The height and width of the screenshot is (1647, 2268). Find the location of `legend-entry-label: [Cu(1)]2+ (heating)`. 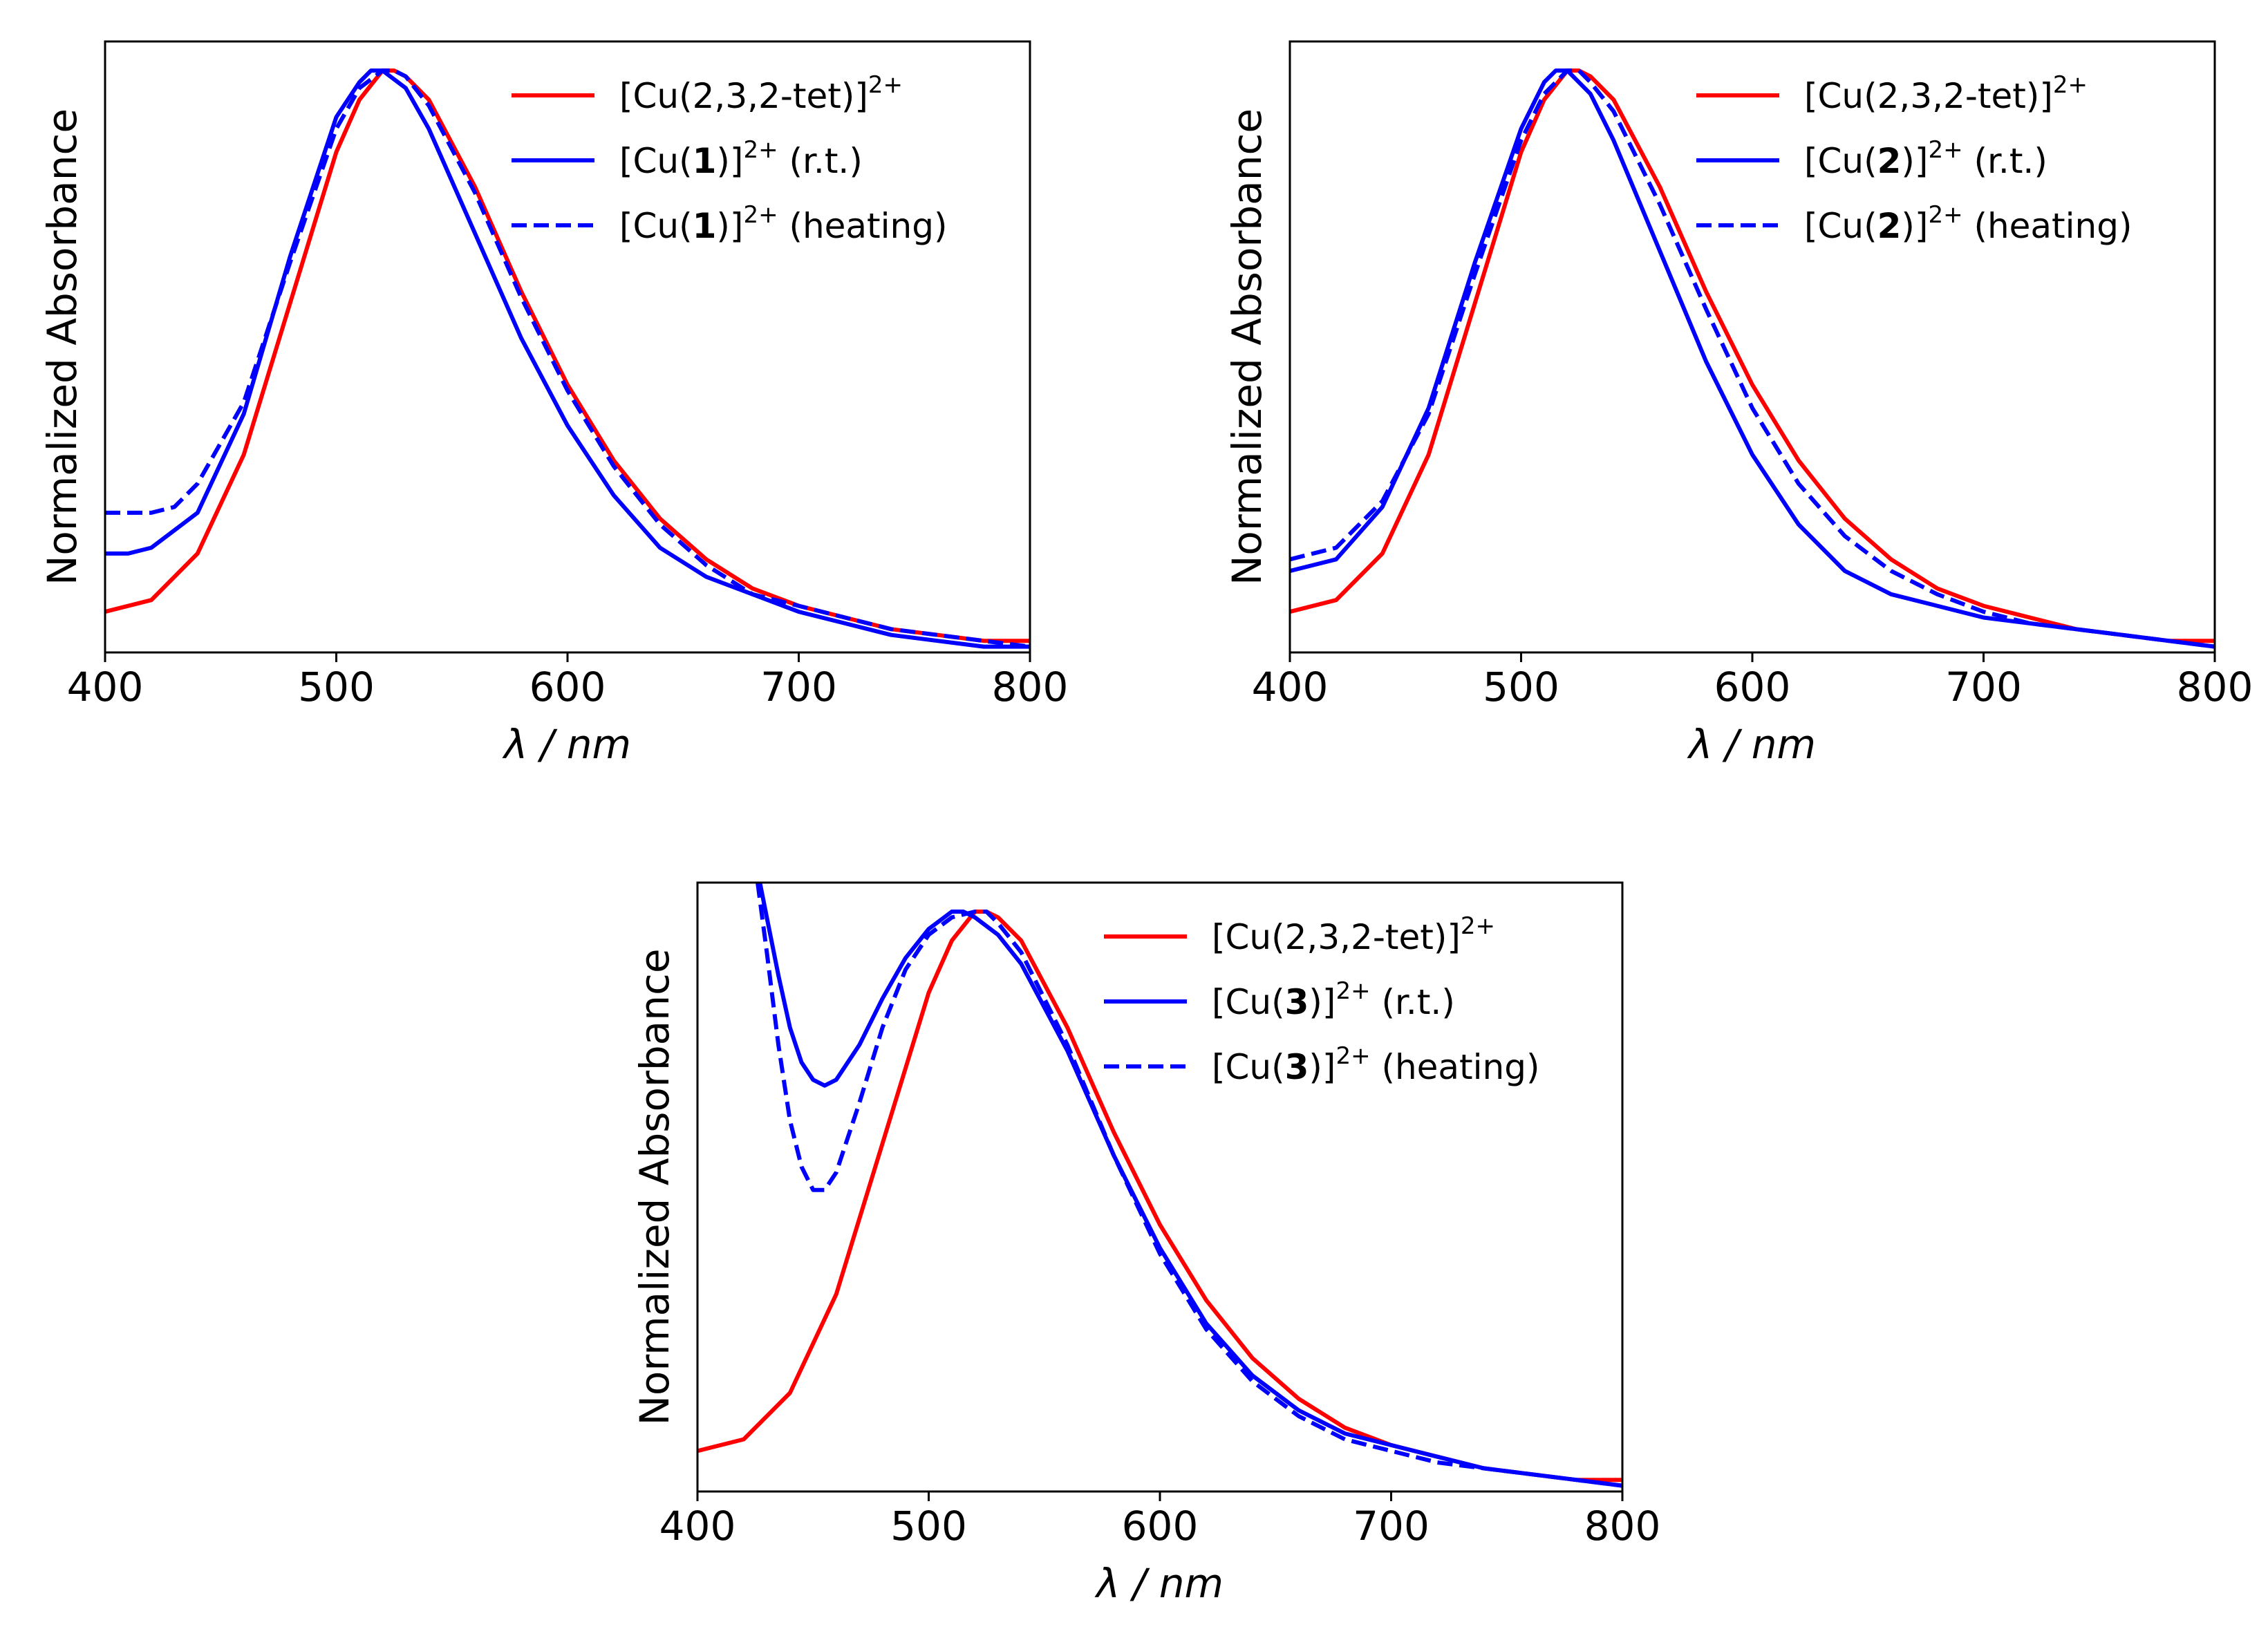

legend-entry-label: [Cu(1)]2+ (heating) is located at coordinates (783, 223).